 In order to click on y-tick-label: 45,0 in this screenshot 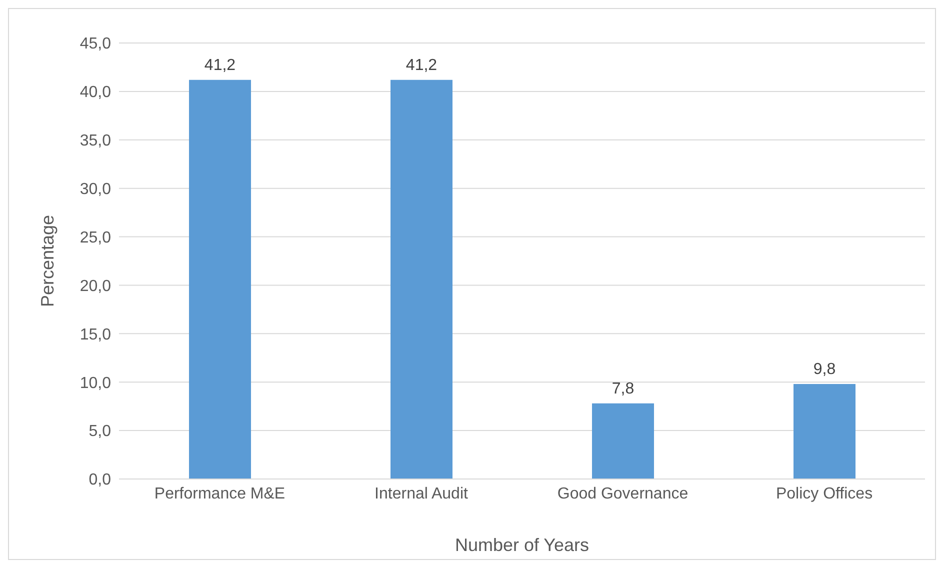, I will do `click(96, 44)`.